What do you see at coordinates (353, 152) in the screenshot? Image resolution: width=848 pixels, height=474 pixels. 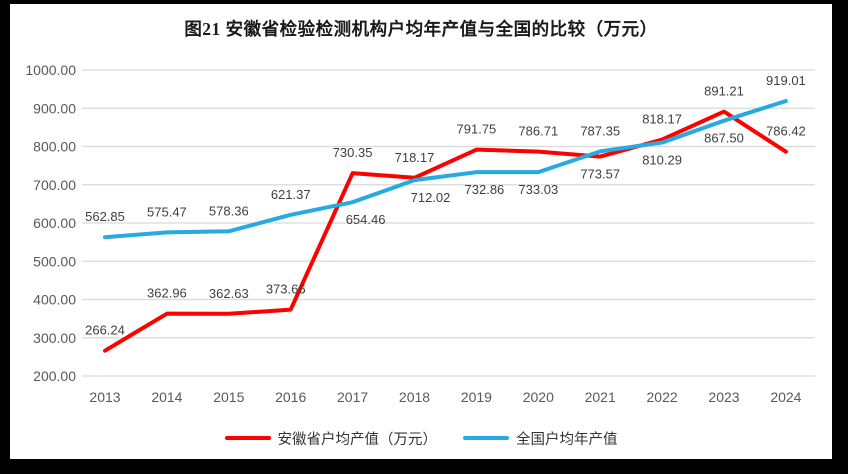 I see `data-label: 730.35` at bounding box center [353, 152].